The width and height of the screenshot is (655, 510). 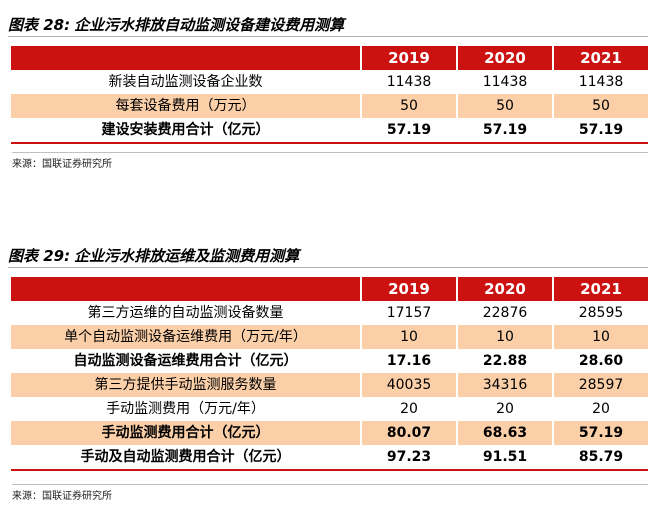 What do you see at coordinates (186, 433) in the screenshot?
I see `row-label: 手动监测费用合计（亿元）` at bounding box center [186, 433].